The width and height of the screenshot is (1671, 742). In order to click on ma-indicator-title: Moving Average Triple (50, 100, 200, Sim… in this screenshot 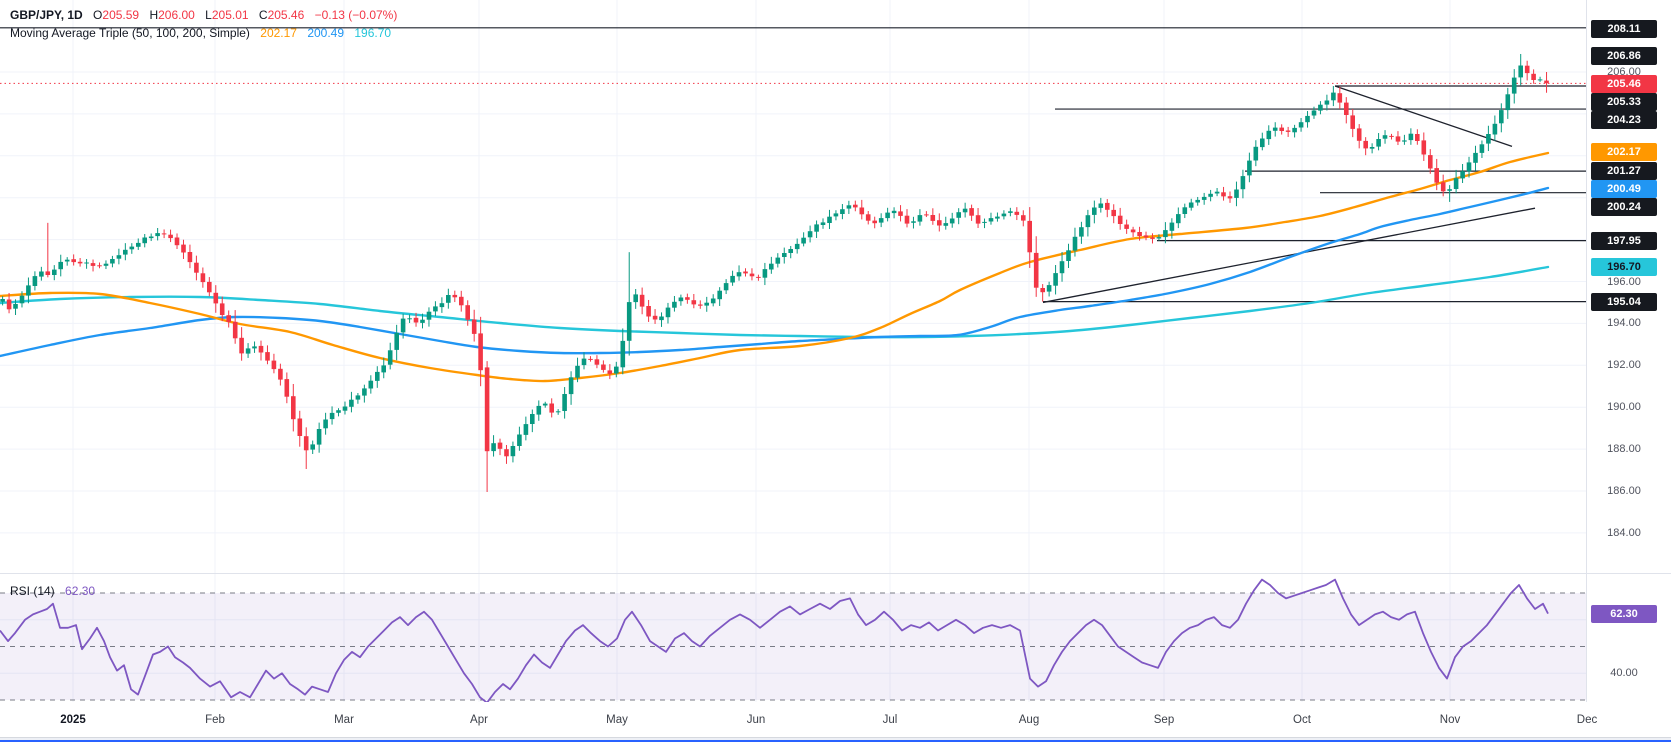, I will do `click(130, 33)`.